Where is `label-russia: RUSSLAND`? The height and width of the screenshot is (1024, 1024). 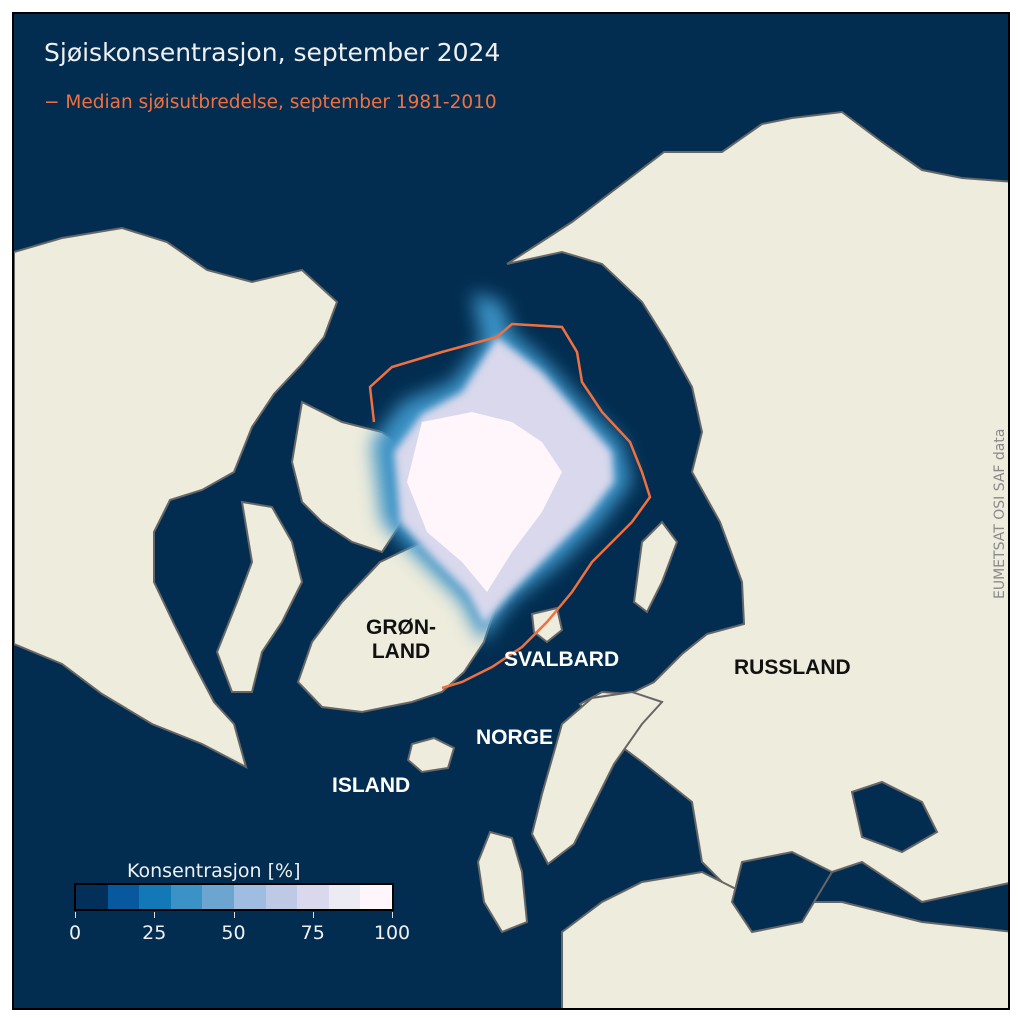 label-russia: RUSSLAND is located at coordinates (792, 667).